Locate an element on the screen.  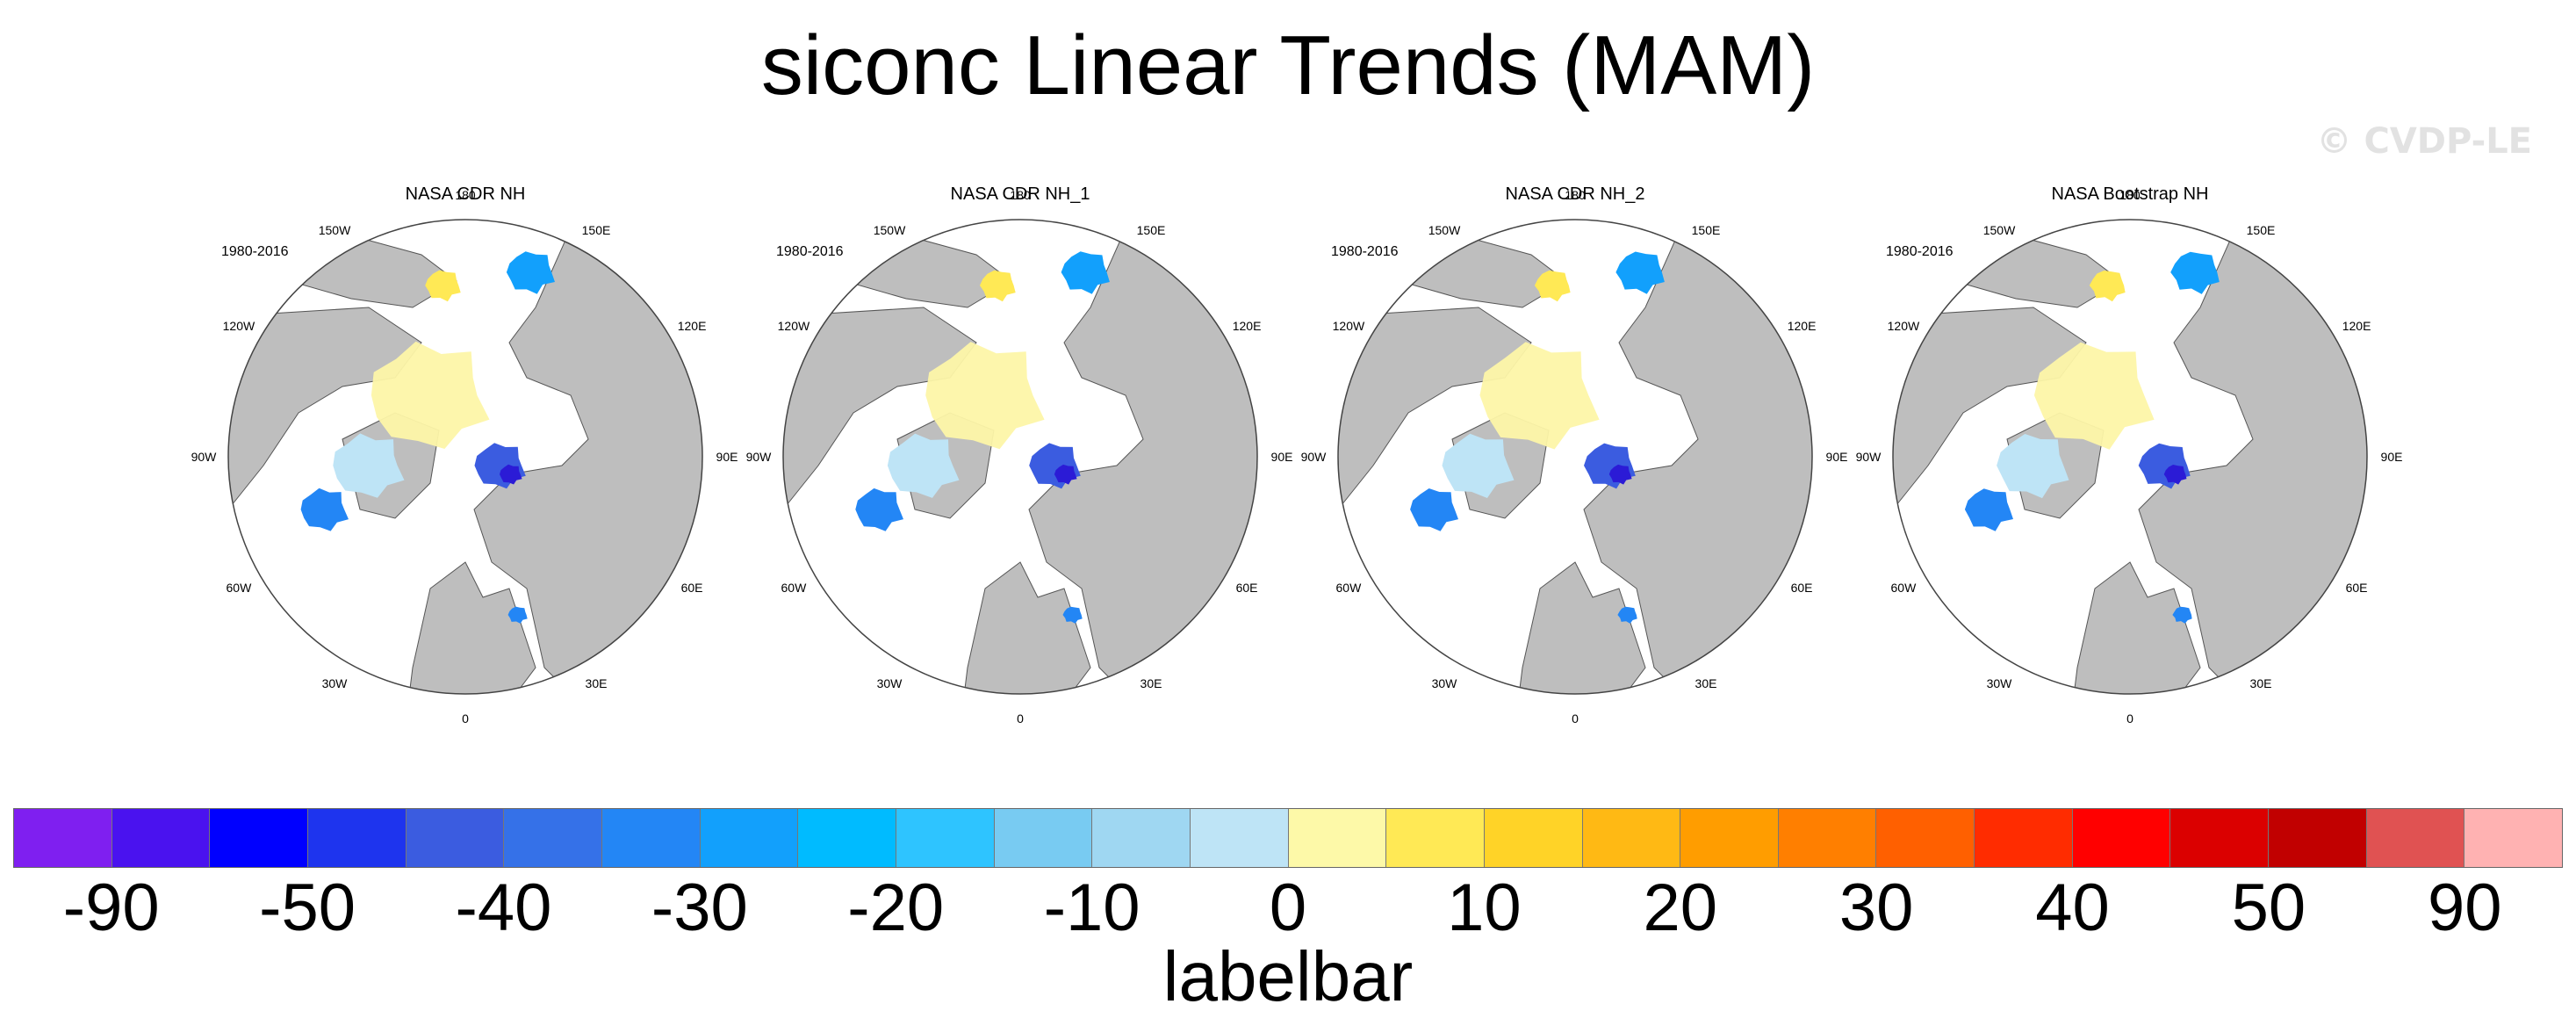
panel-title: NASA CDR NH_2 is located at coordinates (1575, 194).